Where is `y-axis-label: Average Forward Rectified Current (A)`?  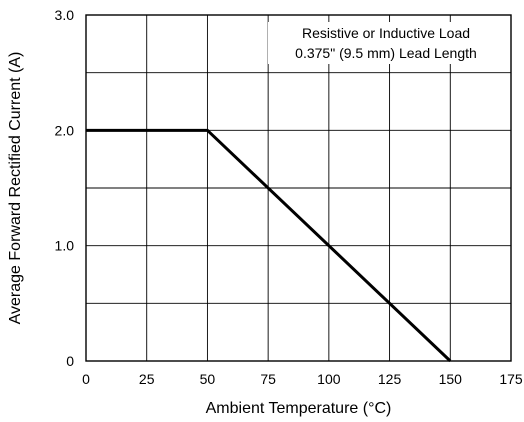
y-axis-label: Average Forward Rectified Current (A) is located at coordinates (15, 188).